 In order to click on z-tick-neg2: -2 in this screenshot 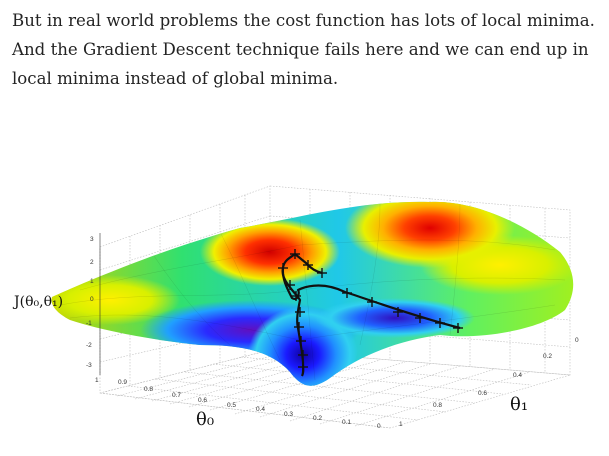, I will do `click(89, 345)`.